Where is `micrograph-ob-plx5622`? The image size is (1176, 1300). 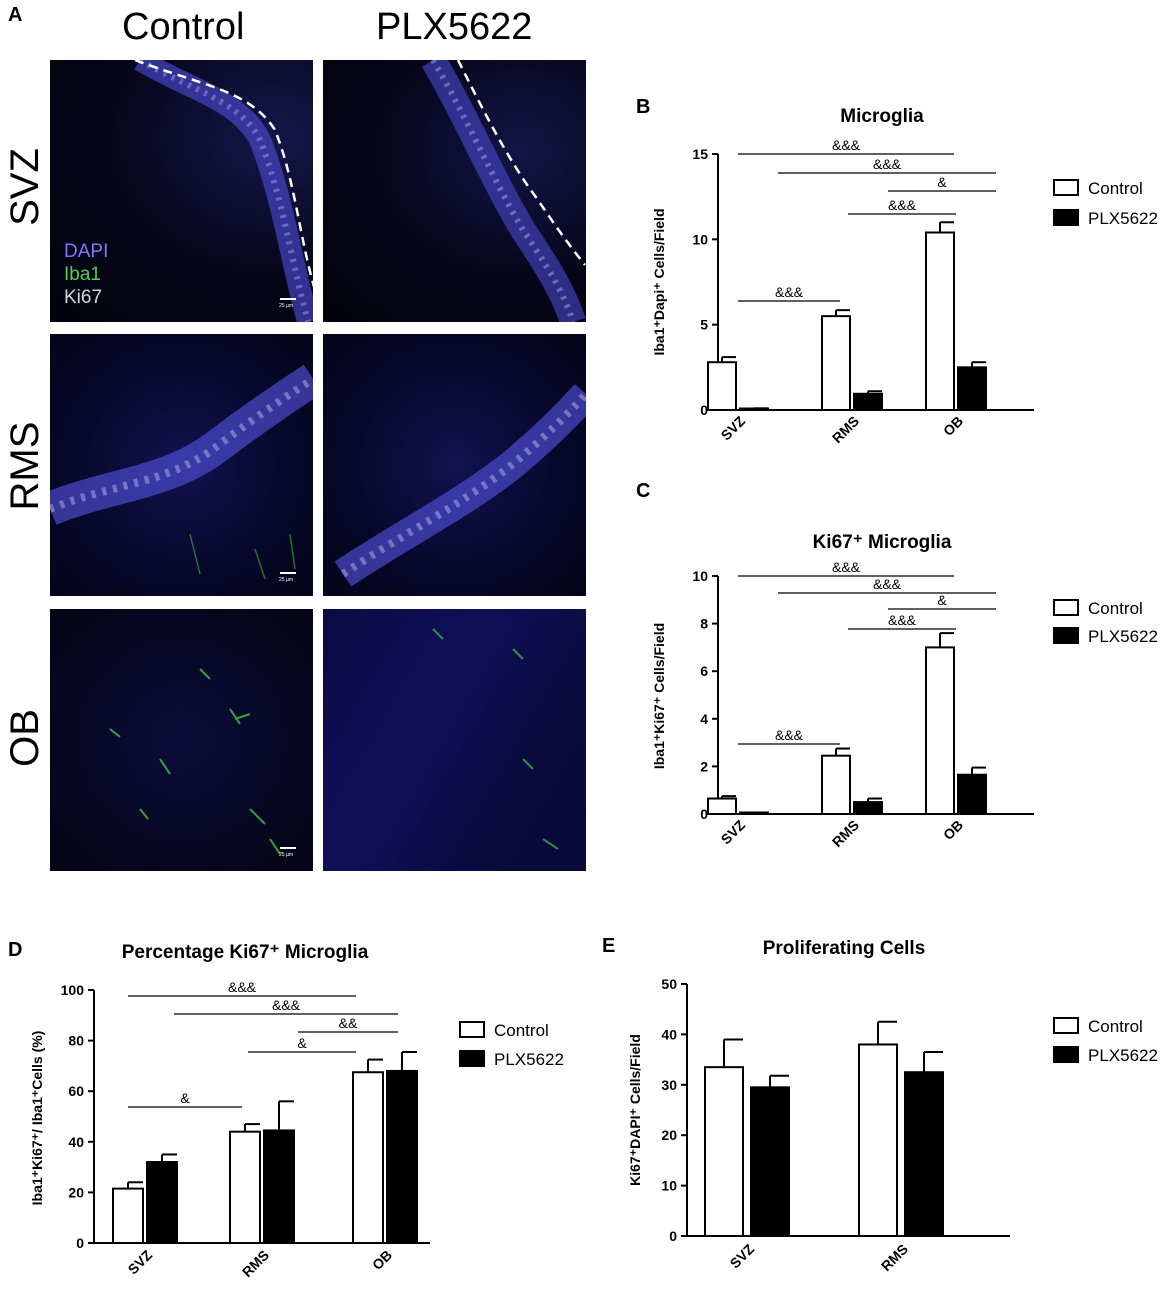 micrograph-ob-plx5622 is located at coordinates (454, 740).